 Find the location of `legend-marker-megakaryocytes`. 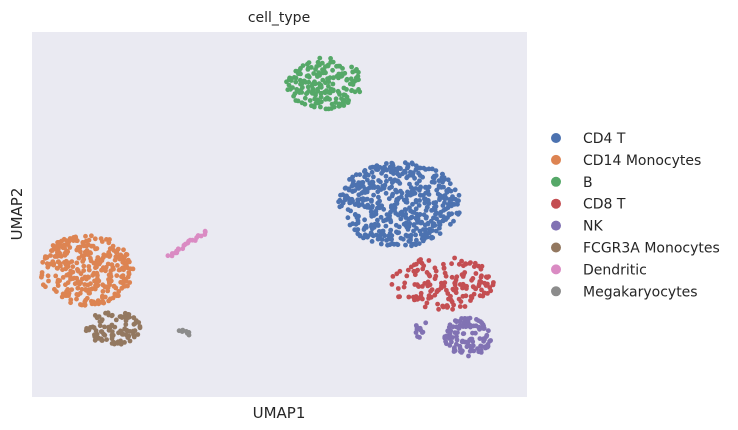

legend-marker-megakaryocytes is located at coordinates (556, 291).